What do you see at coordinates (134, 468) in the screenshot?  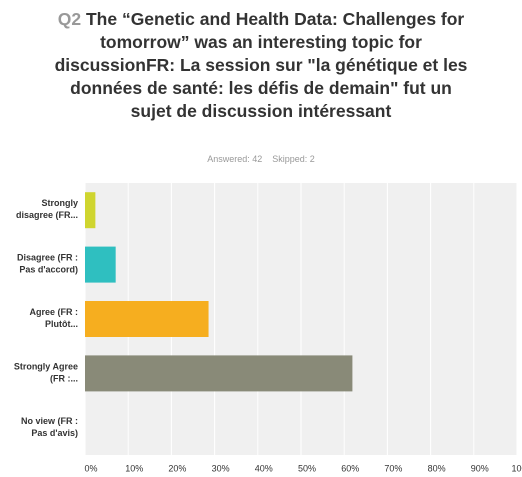 I see `x-tick-label: 10%` at bounding box center [134, 468].